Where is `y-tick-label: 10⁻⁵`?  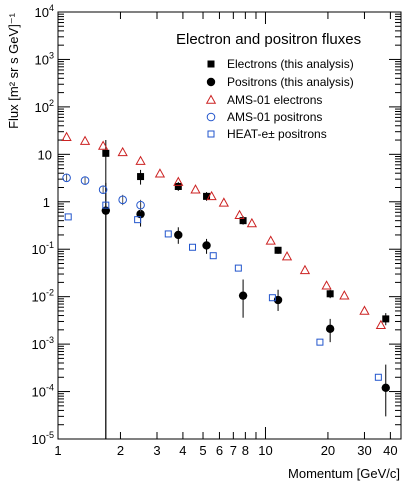
y-tick-label: 10⁻⁵ is located at coordinates (43, 438).